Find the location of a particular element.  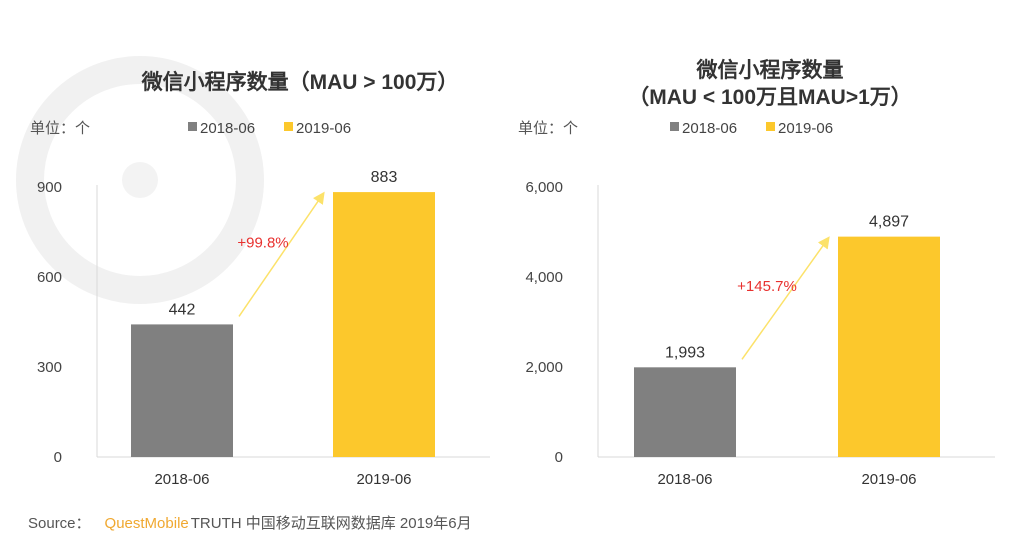

source-text: TRUTH 中国移动互联网数据库 2019年6月 is located at coordinates (331, 523).